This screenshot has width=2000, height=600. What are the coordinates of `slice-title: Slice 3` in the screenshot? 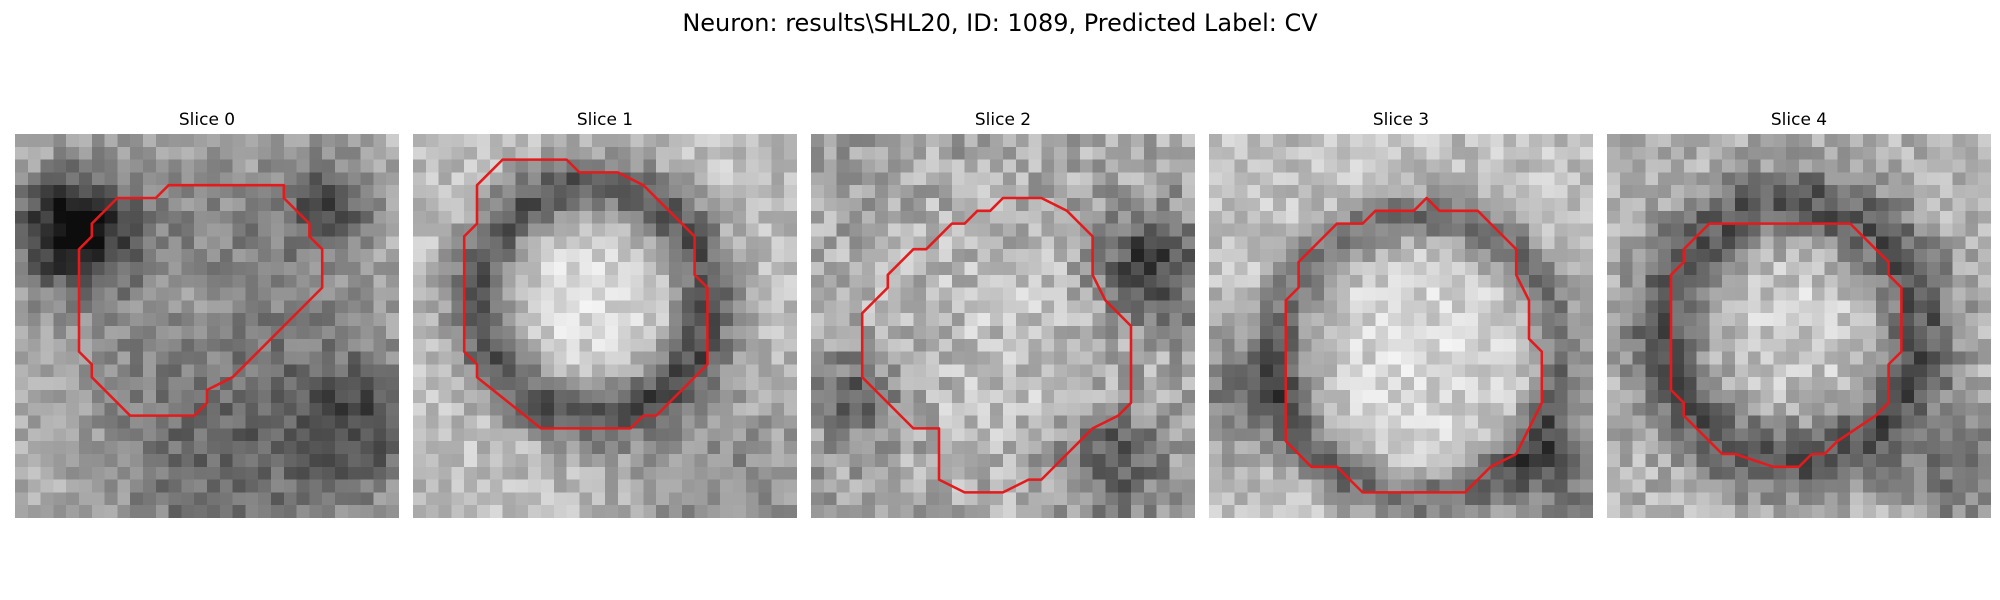 It's located at (1401, 120).